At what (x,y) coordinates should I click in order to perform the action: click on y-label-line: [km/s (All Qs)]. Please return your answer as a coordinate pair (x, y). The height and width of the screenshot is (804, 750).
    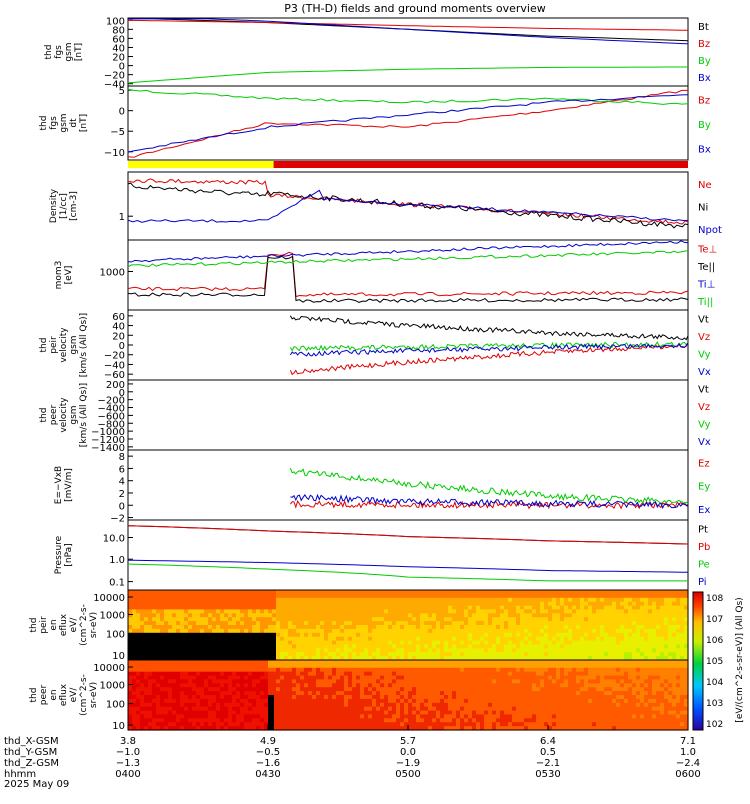
    Looking at the image, I should click on (84, 345).